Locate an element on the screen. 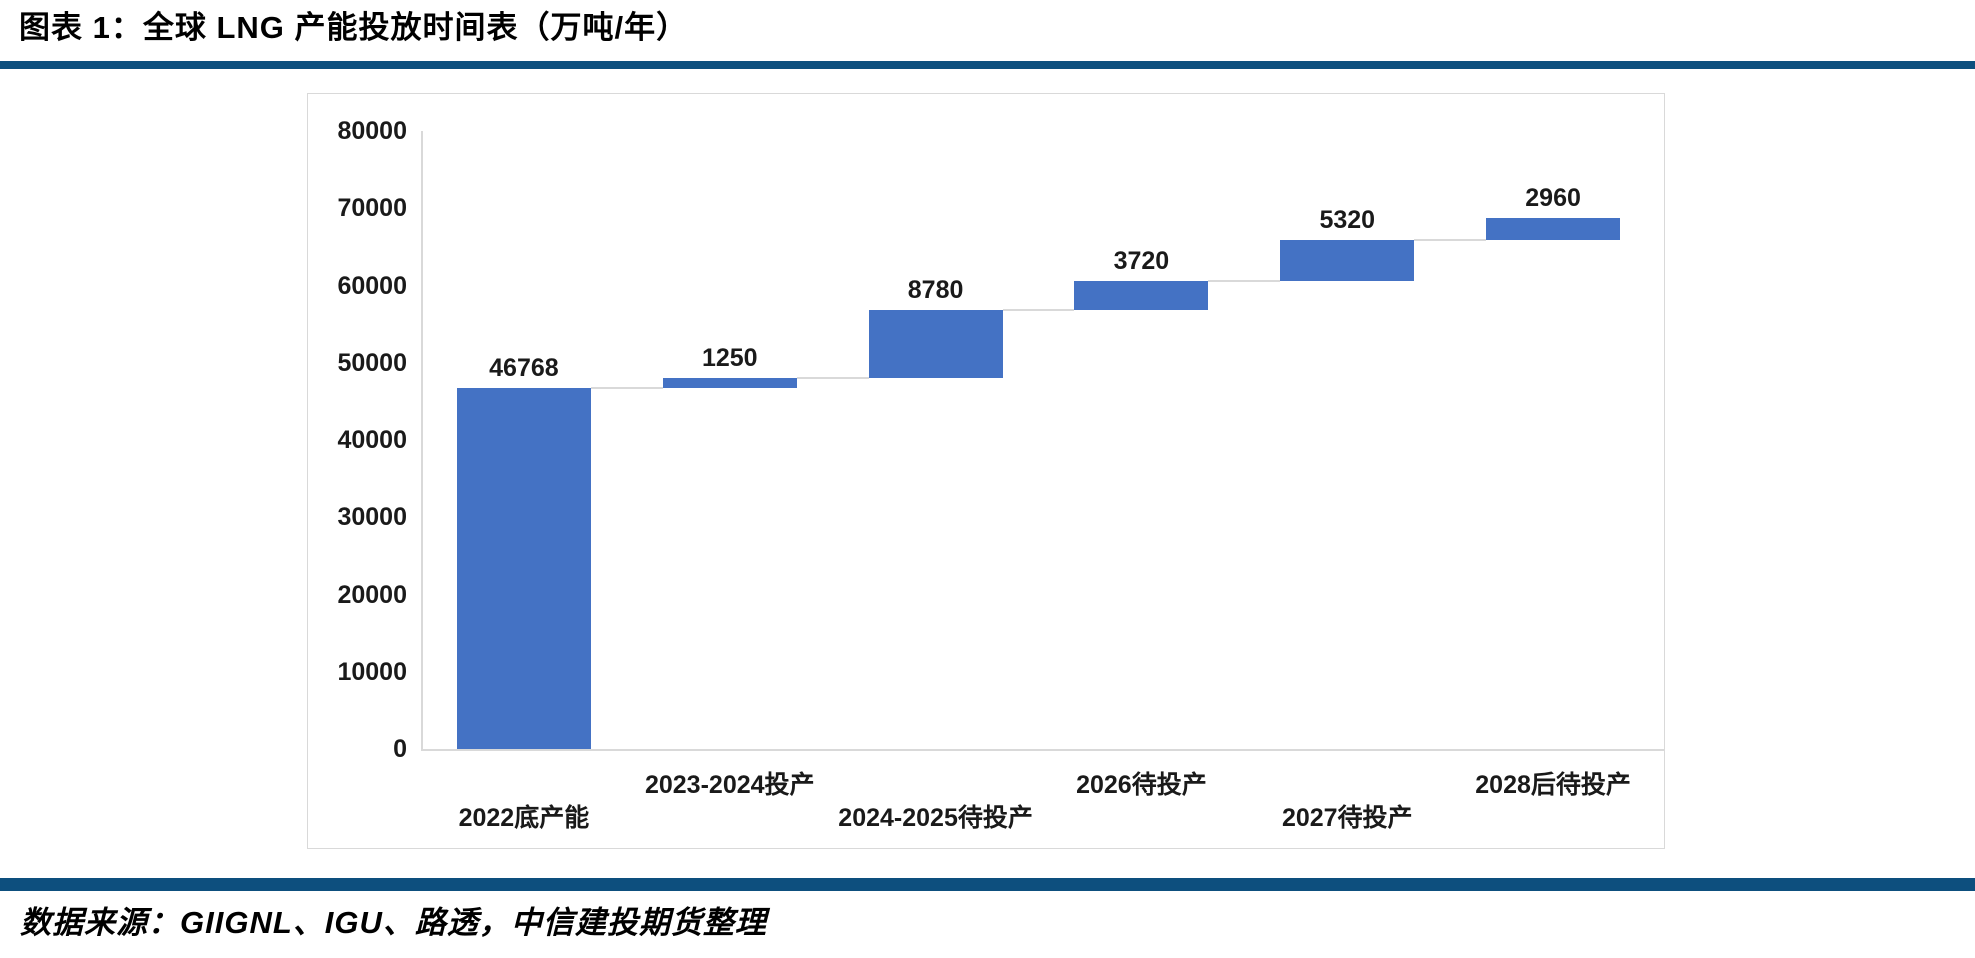 This screenshot has height=958, width=1975. y-tick-label: 70000 is located at coordinates (372, 208).